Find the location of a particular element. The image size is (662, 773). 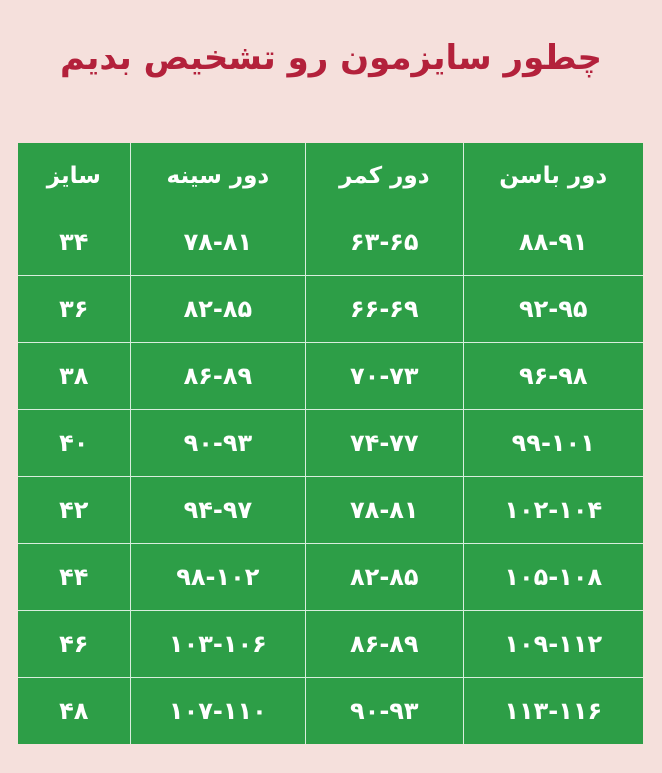

chest-cell: ۷۸-۸۱ is located at coordinates (218, 242).